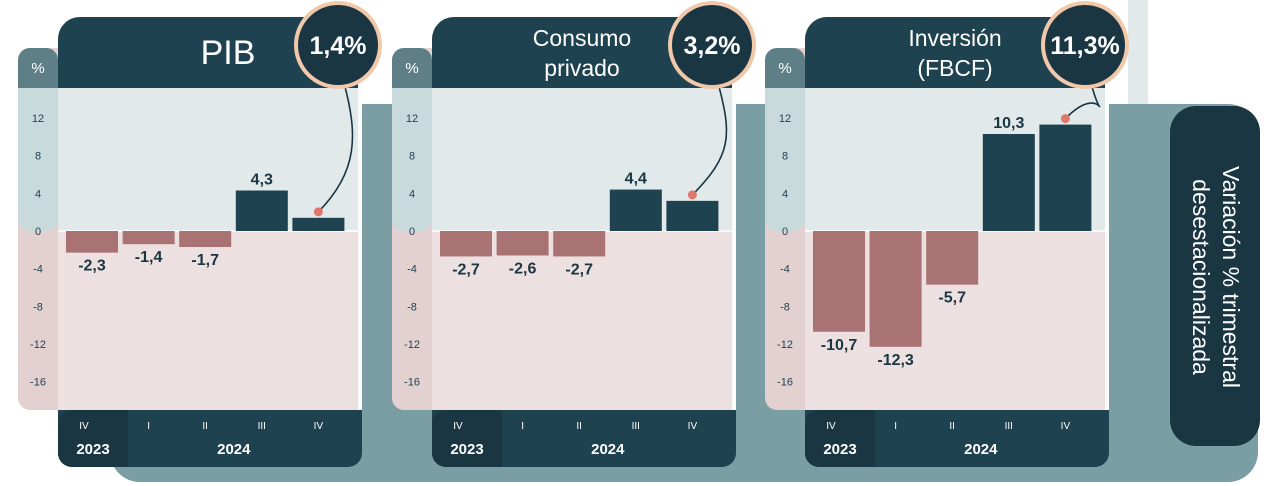 The image size is (1268, 486). What do you see at coordinates (1201, 277) in the screenshot?
I see `side-label-line-2: desestacionalizada` at bounding box center [1201, 277].